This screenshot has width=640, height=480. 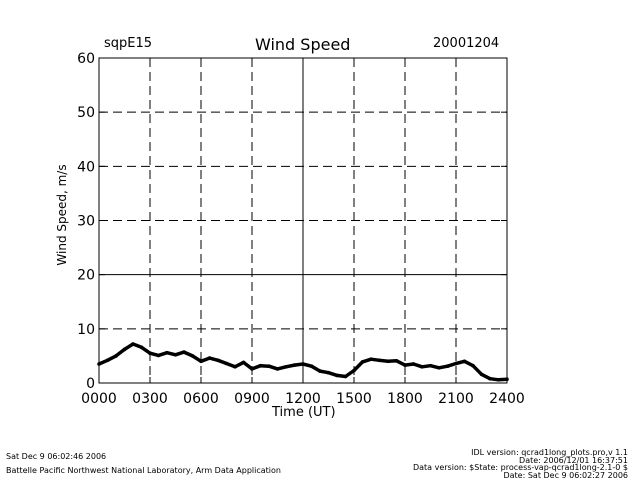 I want to click on y-tick-label: 20, so click(x=86, y=276).